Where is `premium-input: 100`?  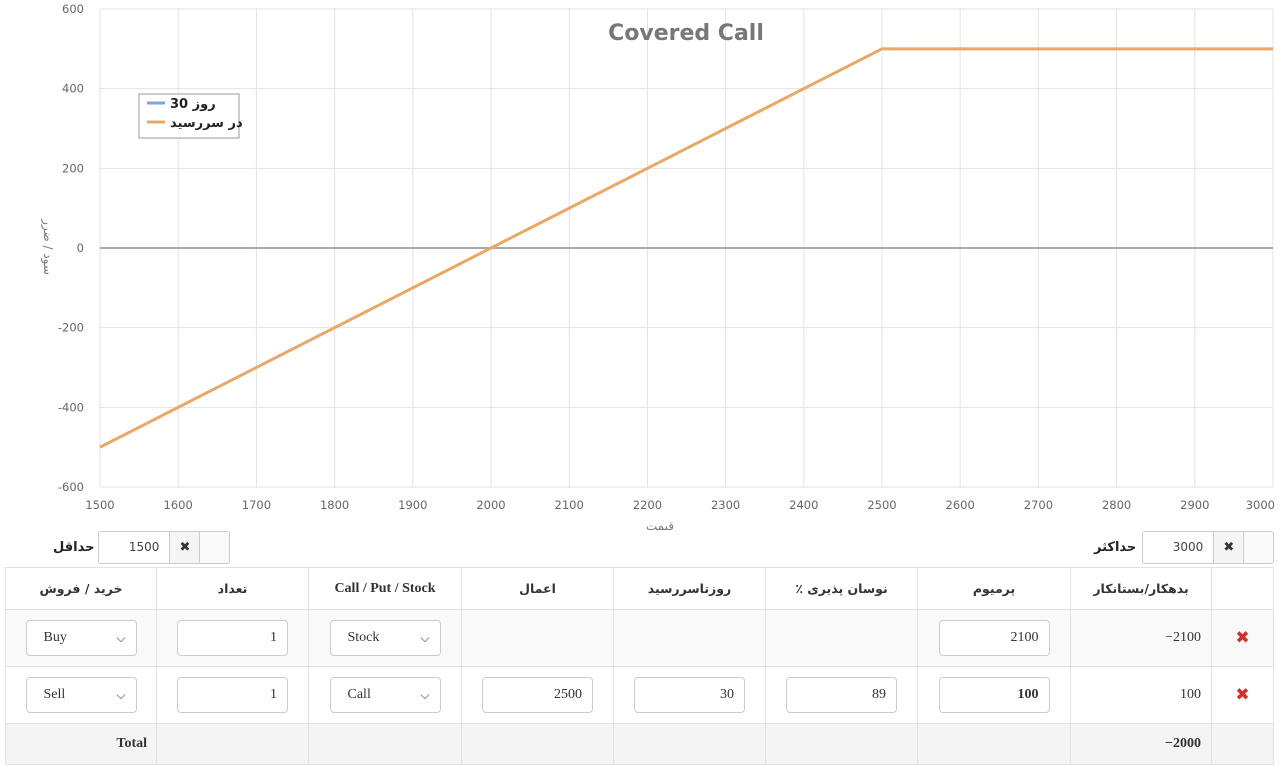
premium-input: 100 is located at coordinates (994, 695).